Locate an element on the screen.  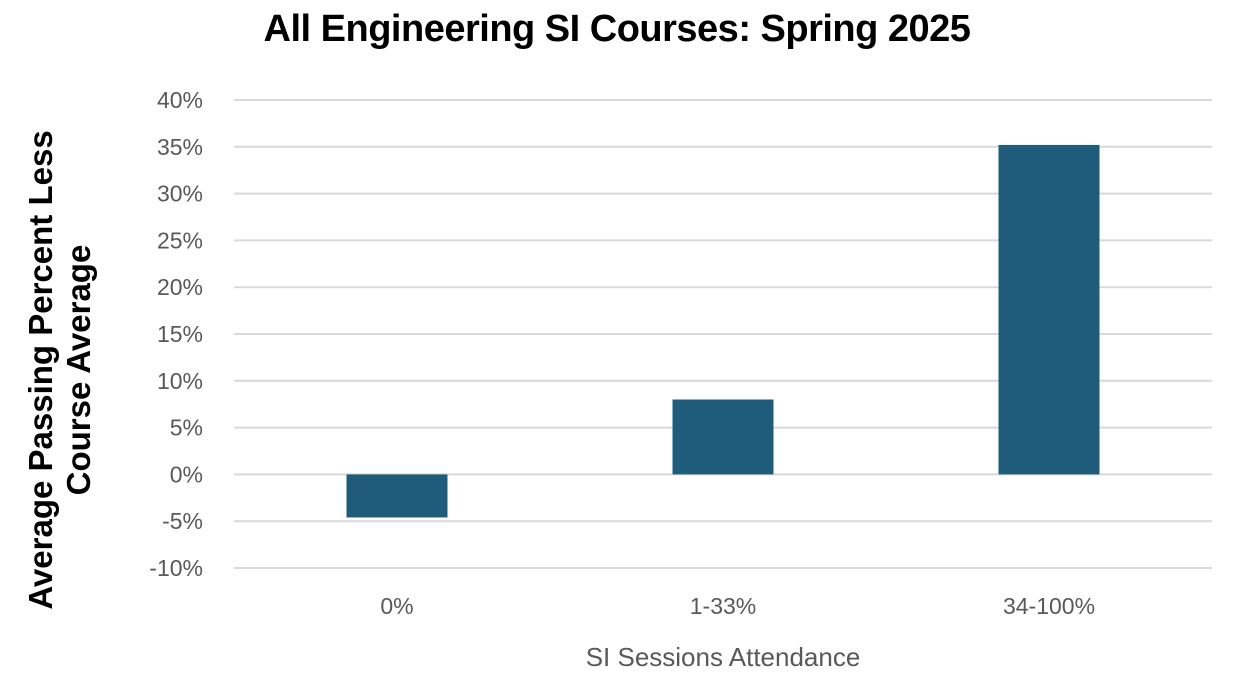
y-tick-label: 40% is located at coordinates (180, 100).